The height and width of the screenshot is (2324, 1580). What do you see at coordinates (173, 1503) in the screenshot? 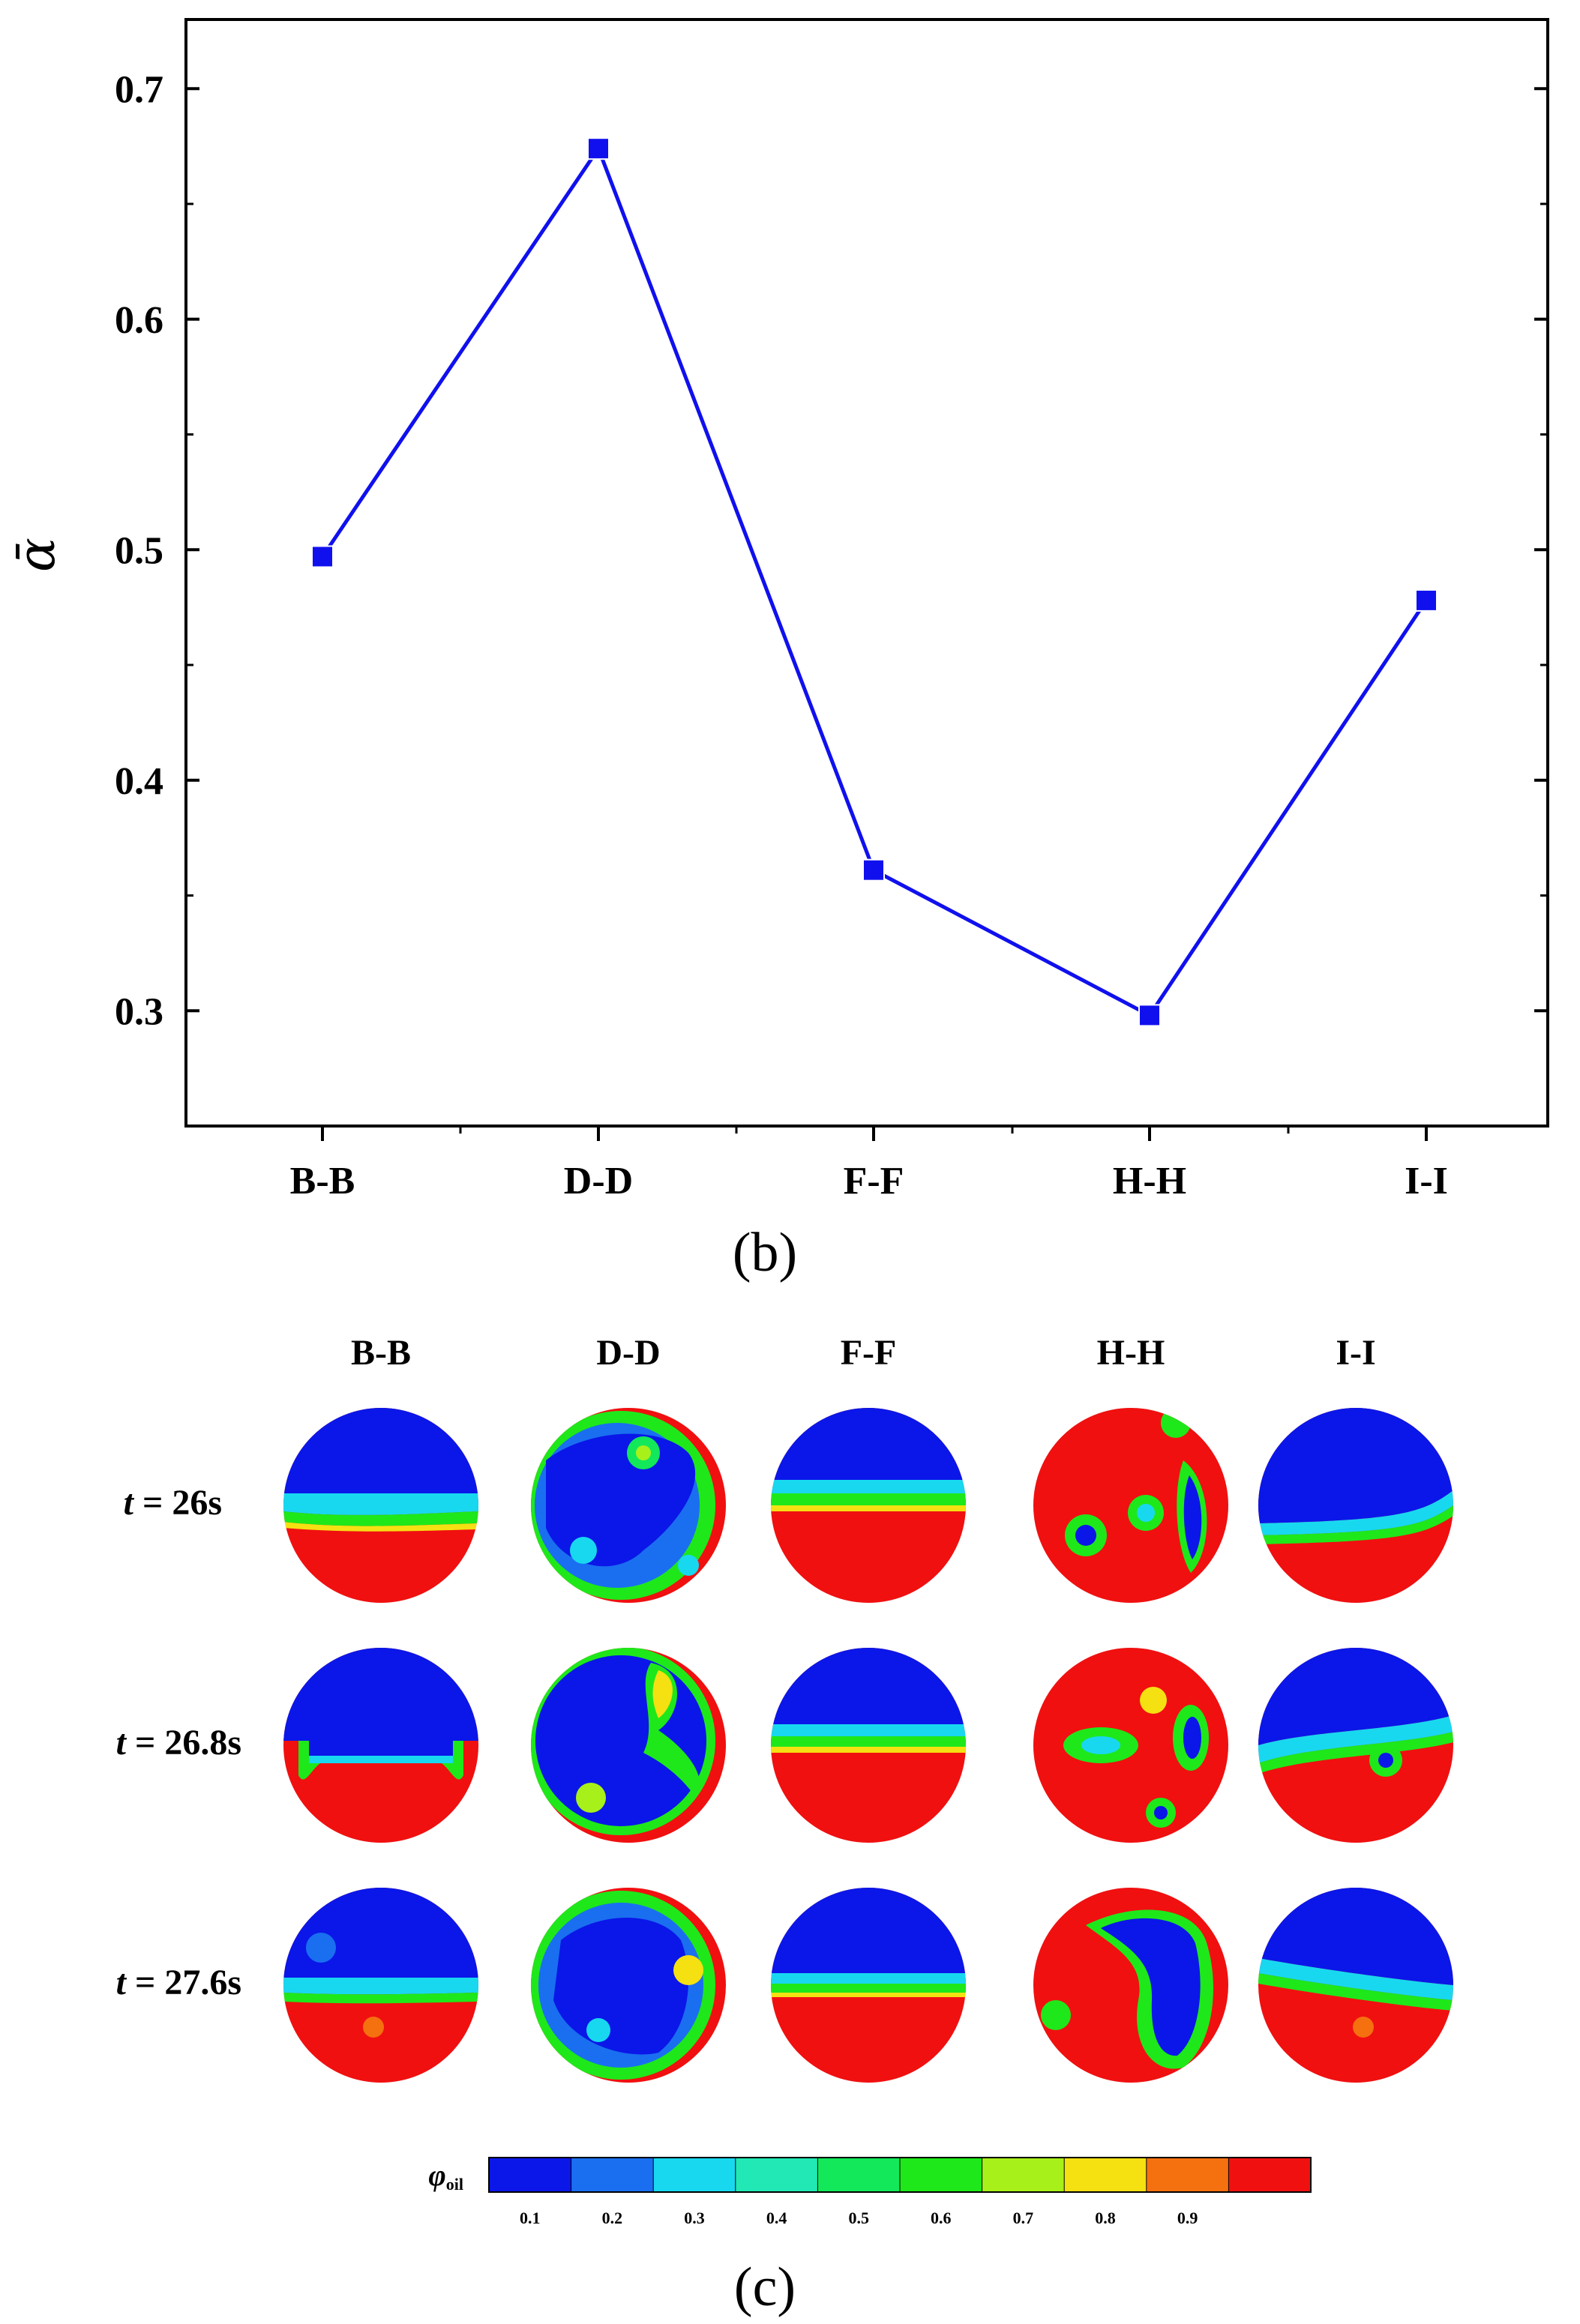
I see `row-label-t26: t = 26s` at bounding box center [173, 1503].